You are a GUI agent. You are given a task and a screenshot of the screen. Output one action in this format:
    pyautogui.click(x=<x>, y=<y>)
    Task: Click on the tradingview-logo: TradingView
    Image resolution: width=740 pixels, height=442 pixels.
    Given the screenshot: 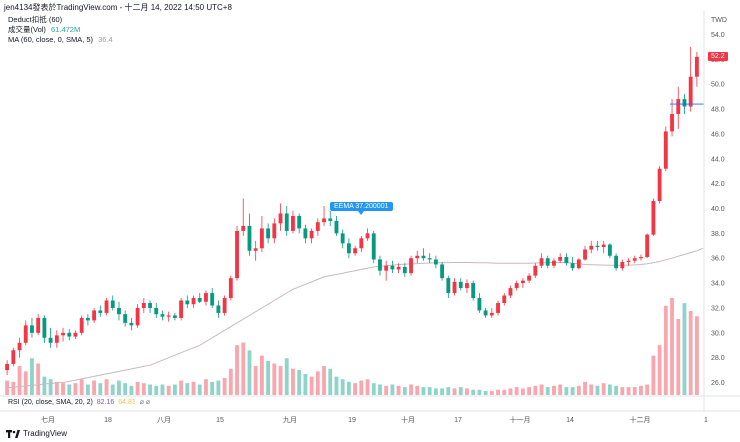 What is the action you would take?
    pyautogui.click(x=36, y=433)
    